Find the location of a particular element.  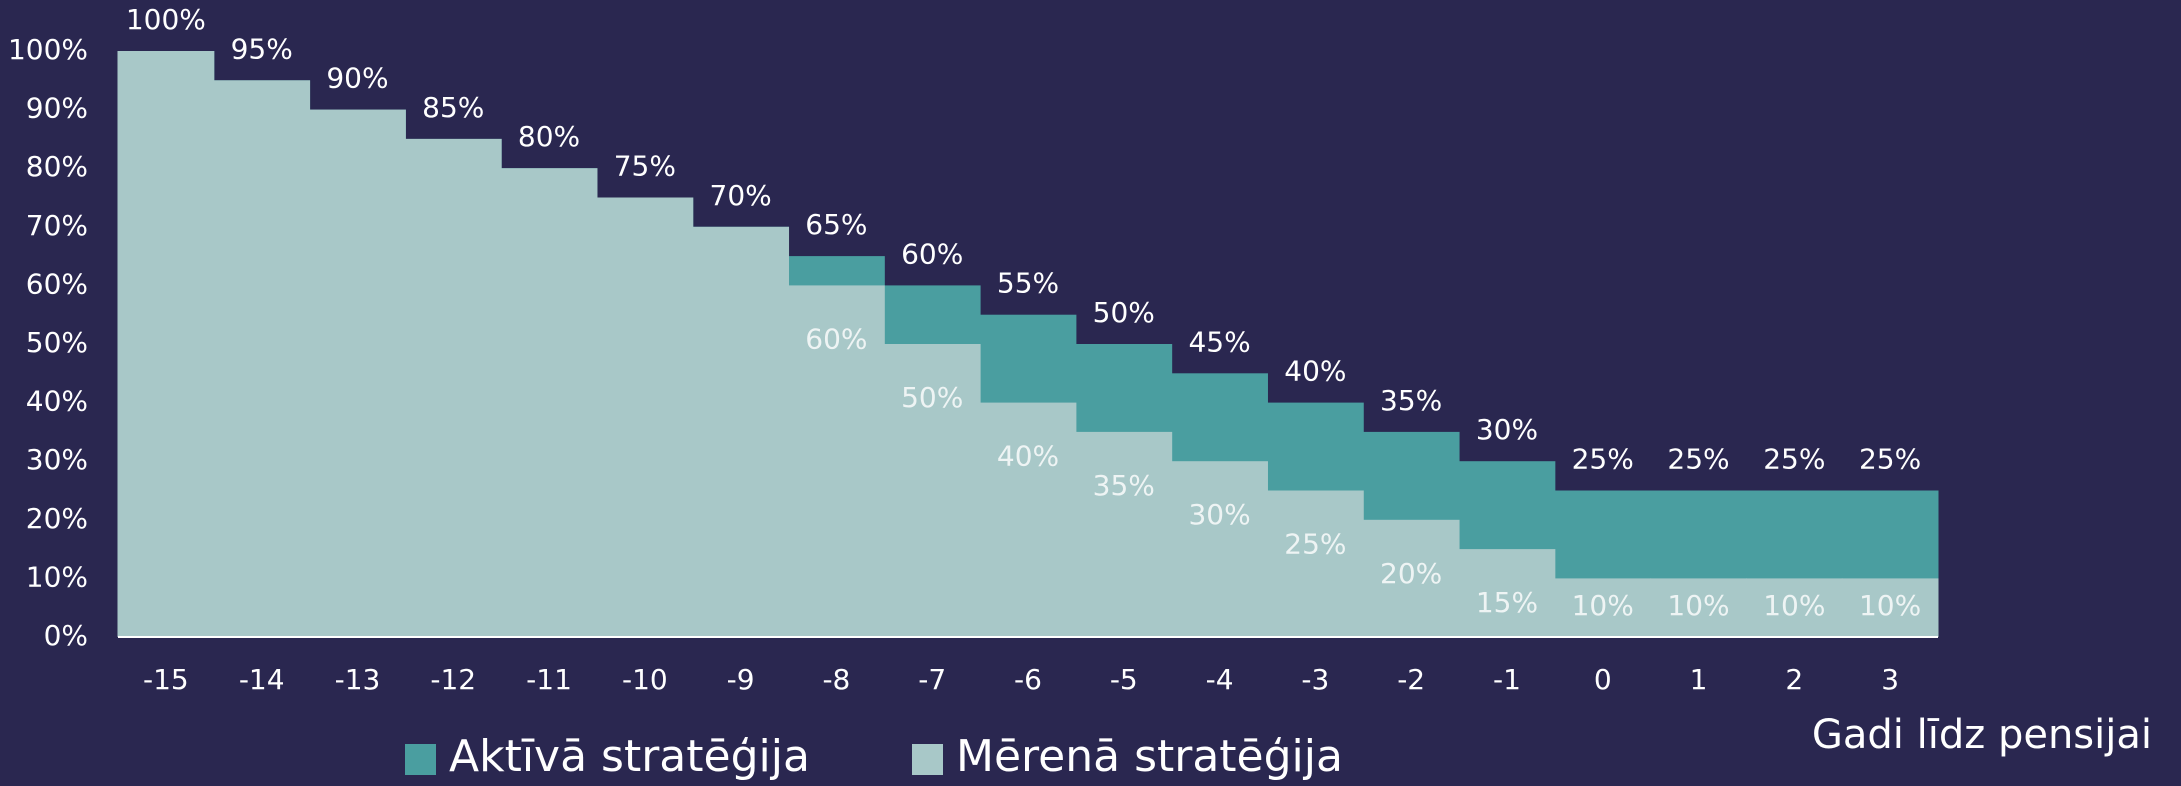

data-label: 15% is located at coordinates (1507, 602).